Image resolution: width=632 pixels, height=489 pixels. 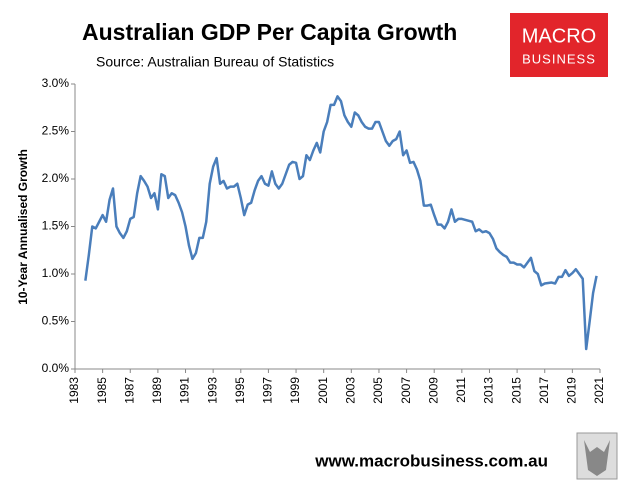 What do you see at coordinates (56, 368) in the screenshot?
I see `y-tick-label: 0.0%` at bounding box center [56, 368].